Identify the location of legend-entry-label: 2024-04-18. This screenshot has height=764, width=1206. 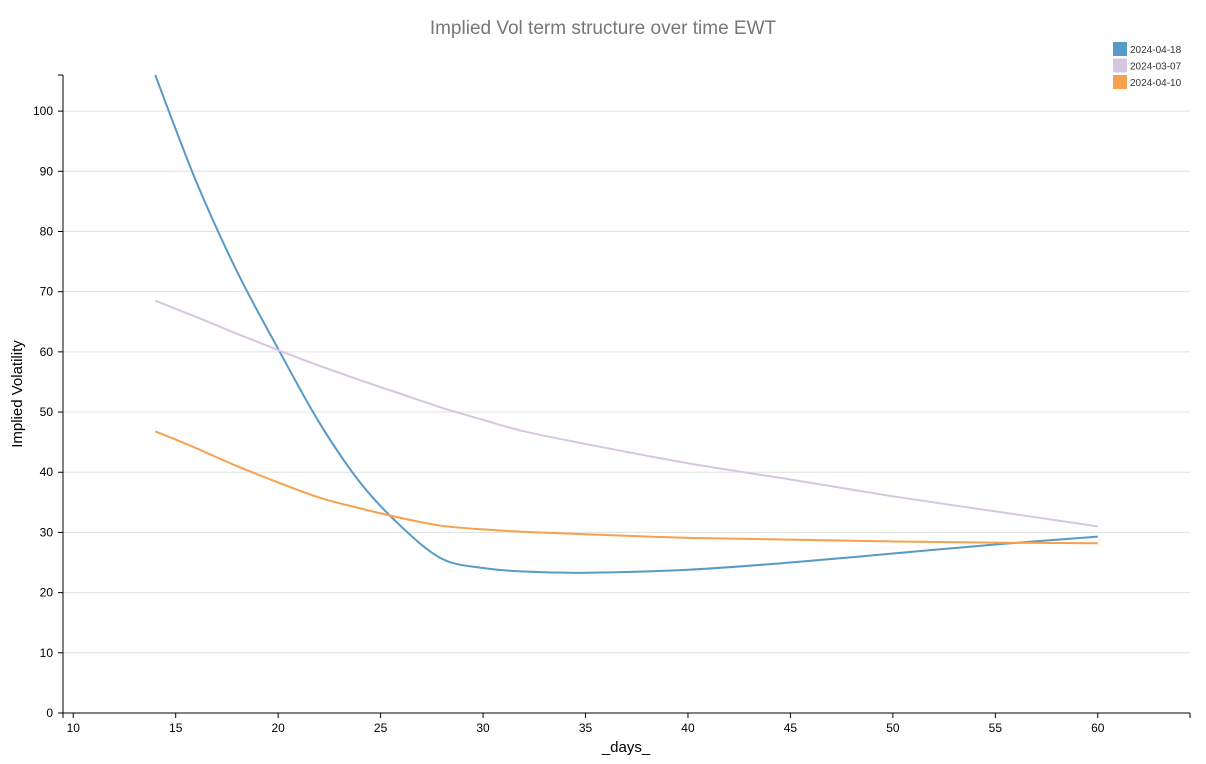
(1156, 50).